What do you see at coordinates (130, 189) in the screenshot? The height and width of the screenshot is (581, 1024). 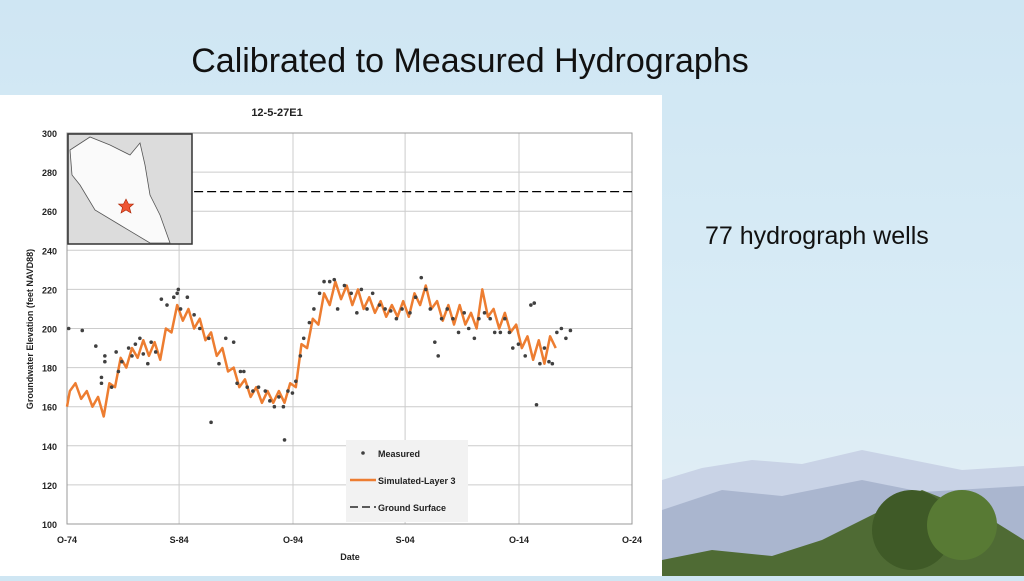 I see `location-map-inset` at bounding box center [130, 189].